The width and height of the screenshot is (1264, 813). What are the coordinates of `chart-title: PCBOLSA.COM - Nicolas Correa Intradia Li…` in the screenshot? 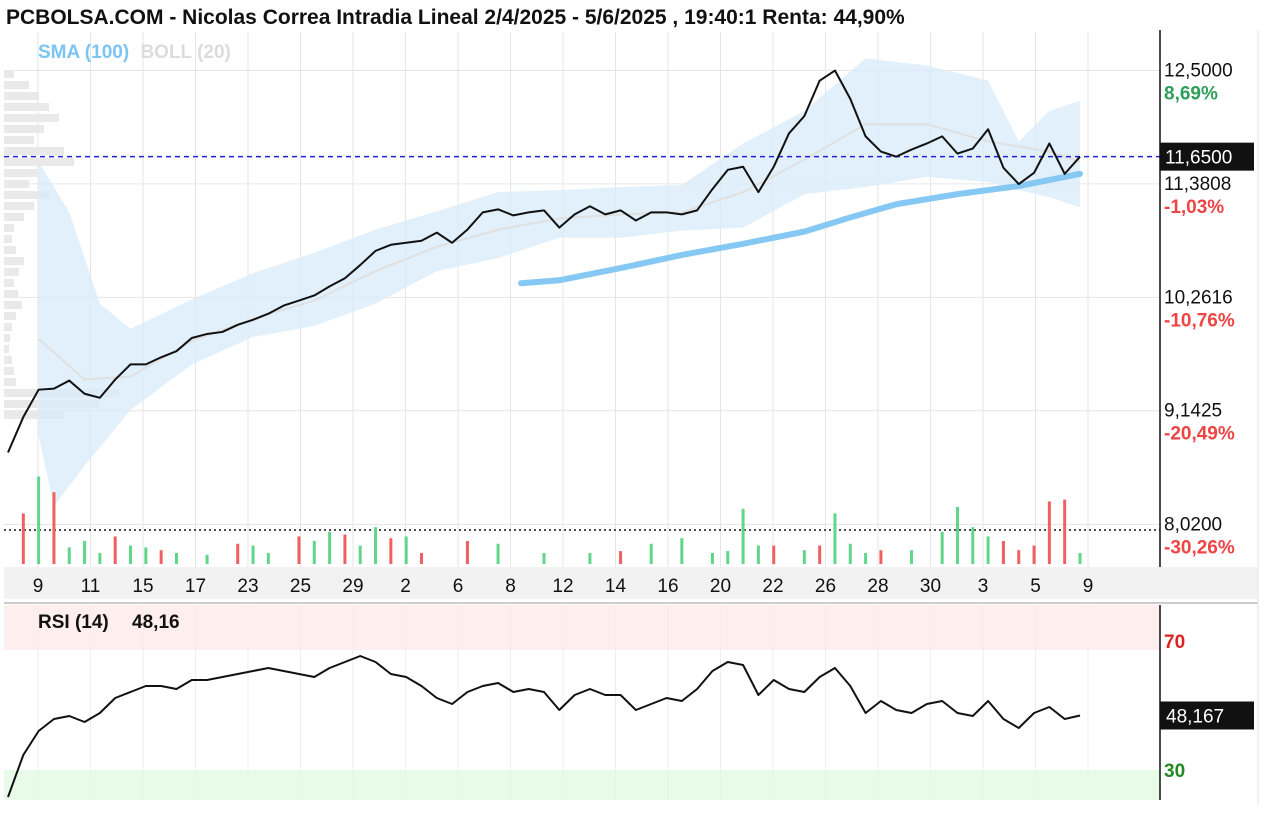 It's located at (455, 17).